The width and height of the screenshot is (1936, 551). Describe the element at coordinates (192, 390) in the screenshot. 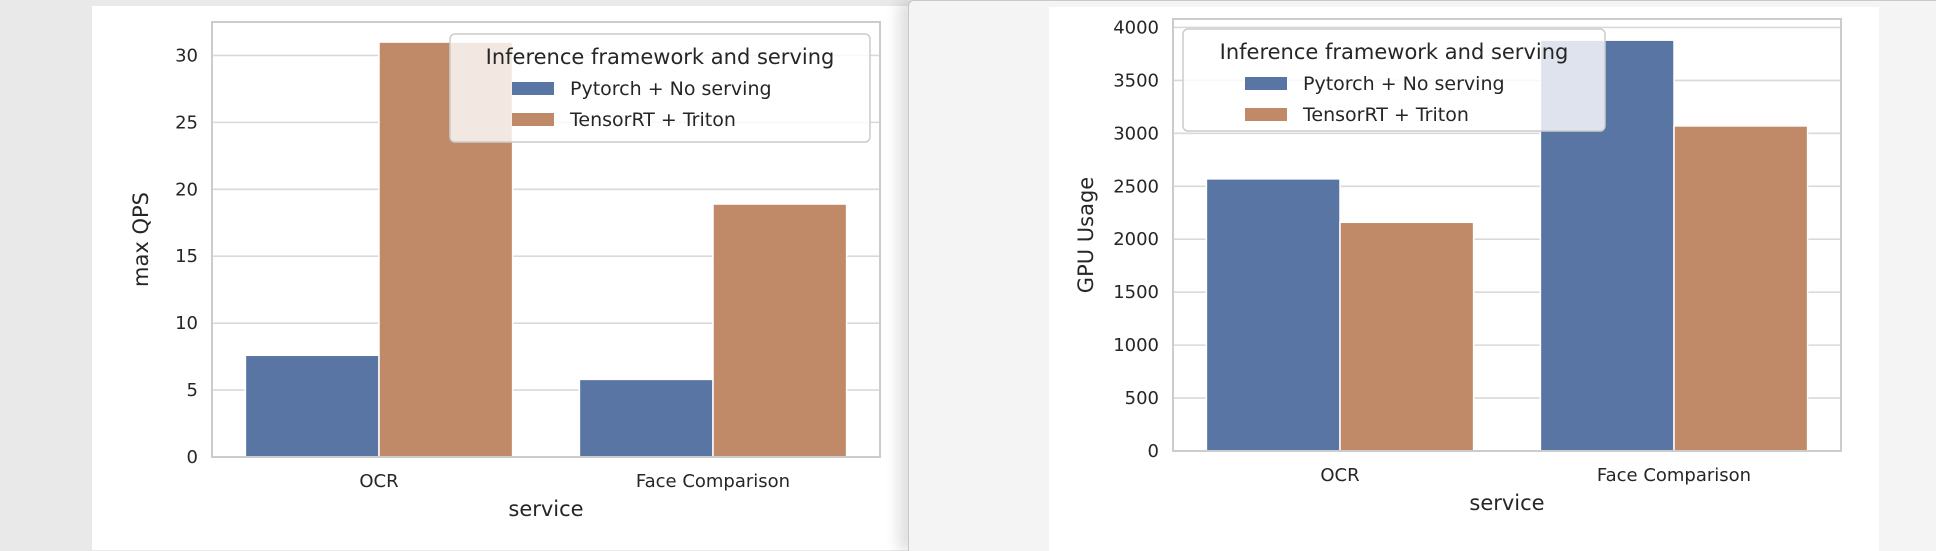

I see `y-tick-label: 5` at that location.